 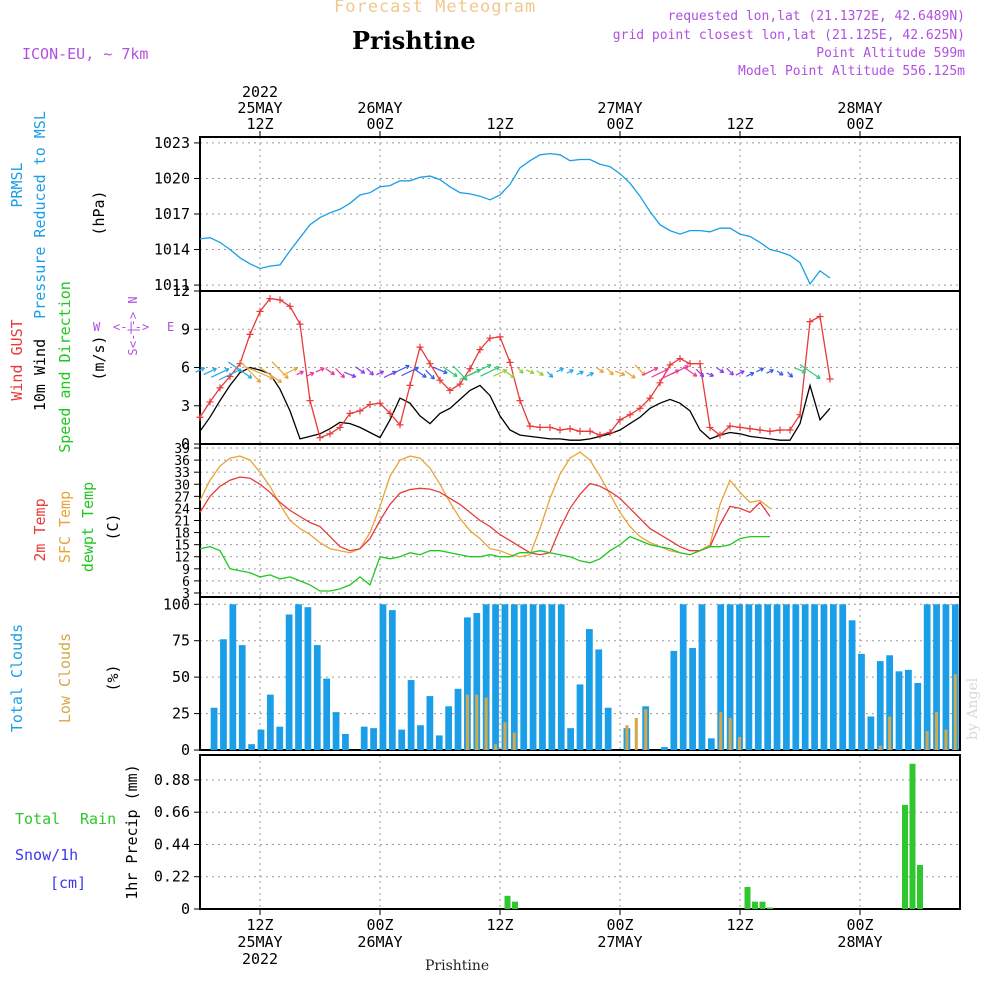 I want to click on model-altitude: Model Point Altitude 556.125m, so click(x=851, y=71).